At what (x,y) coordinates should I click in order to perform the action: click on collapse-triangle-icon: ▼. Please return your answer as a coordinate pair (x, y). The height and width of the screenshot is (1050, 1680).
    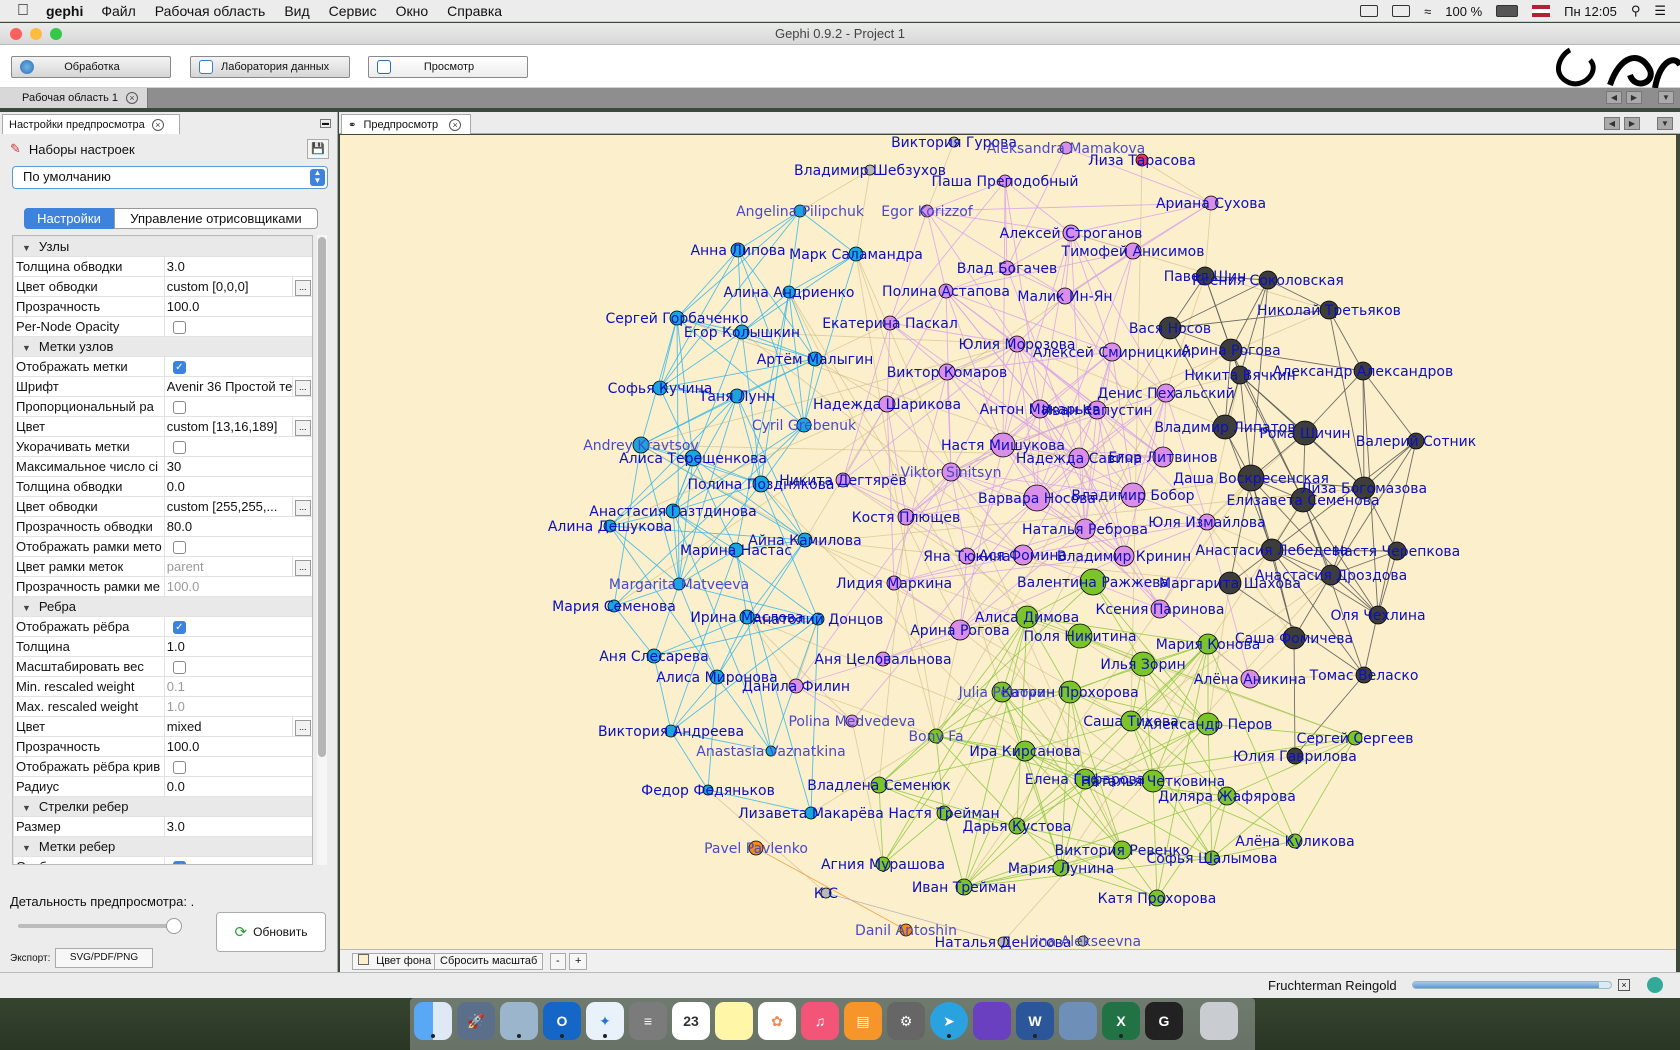
    Looking at the image, I should click on (26, 848).